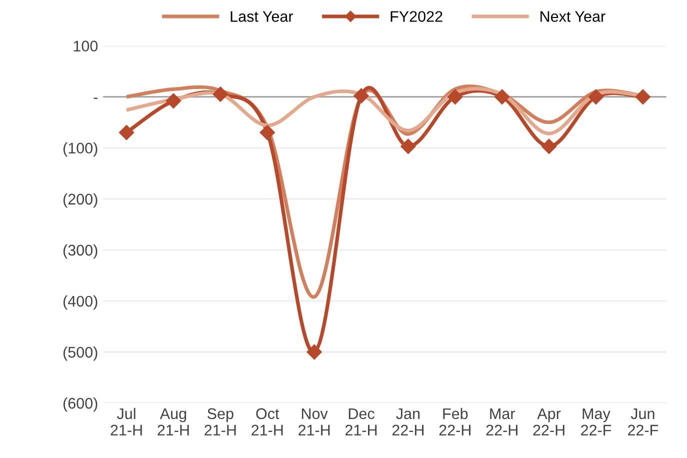  What do you see at coordinates (502, 422) in the screenshot?
I see `x-tick-label: Mar 22-H` at bounding box center [502, 422].